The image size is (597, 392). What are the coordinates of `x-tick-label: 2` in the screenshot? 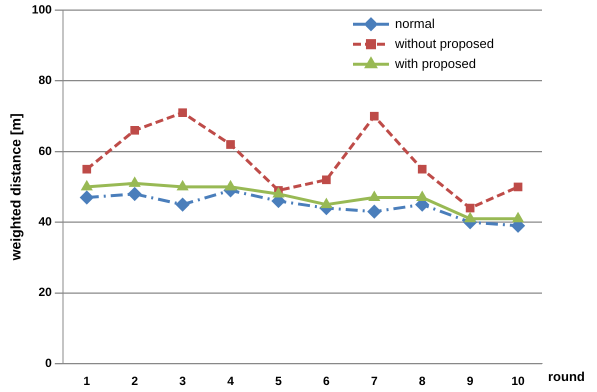 It's located at (134, 381).